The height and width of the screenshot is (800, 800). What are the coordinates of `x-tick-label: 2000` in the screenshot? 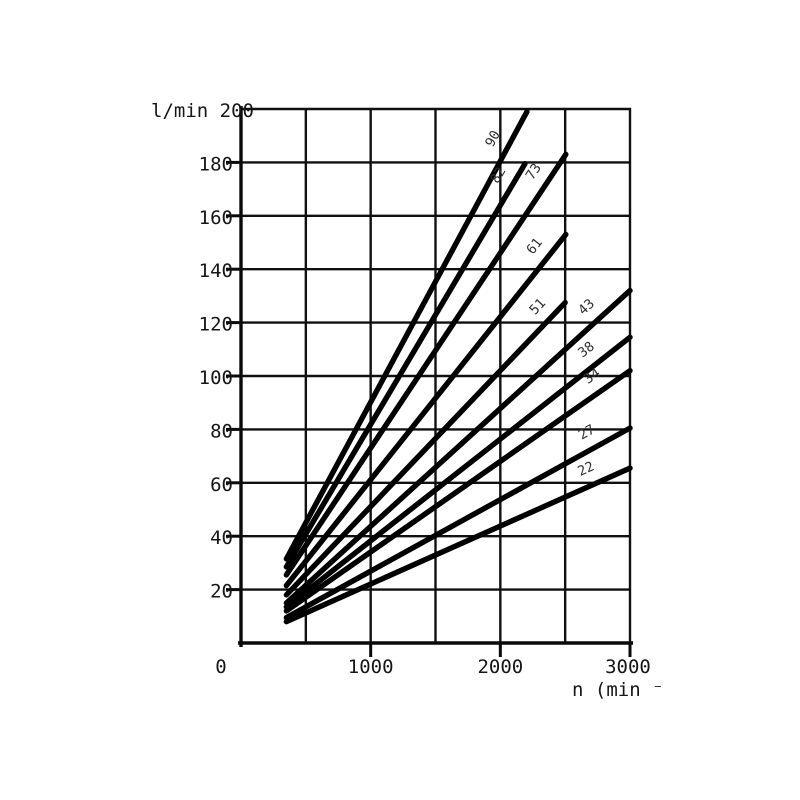 It's located at (500, 667).